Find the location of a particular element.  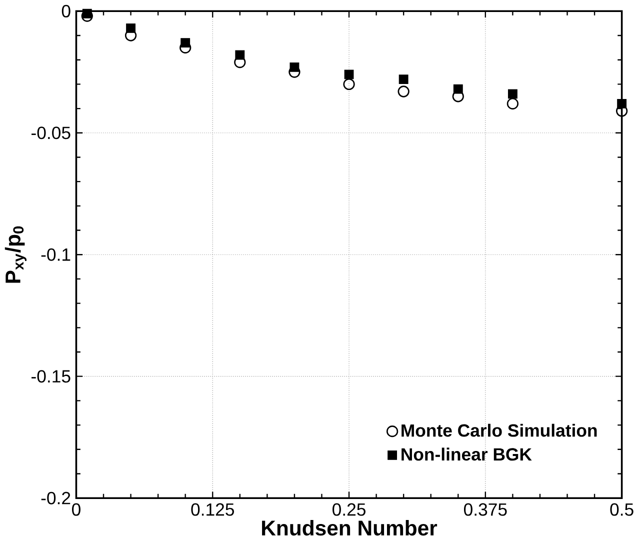

x-axis-title: Knudsen Number is located at coordinates (350, 528).